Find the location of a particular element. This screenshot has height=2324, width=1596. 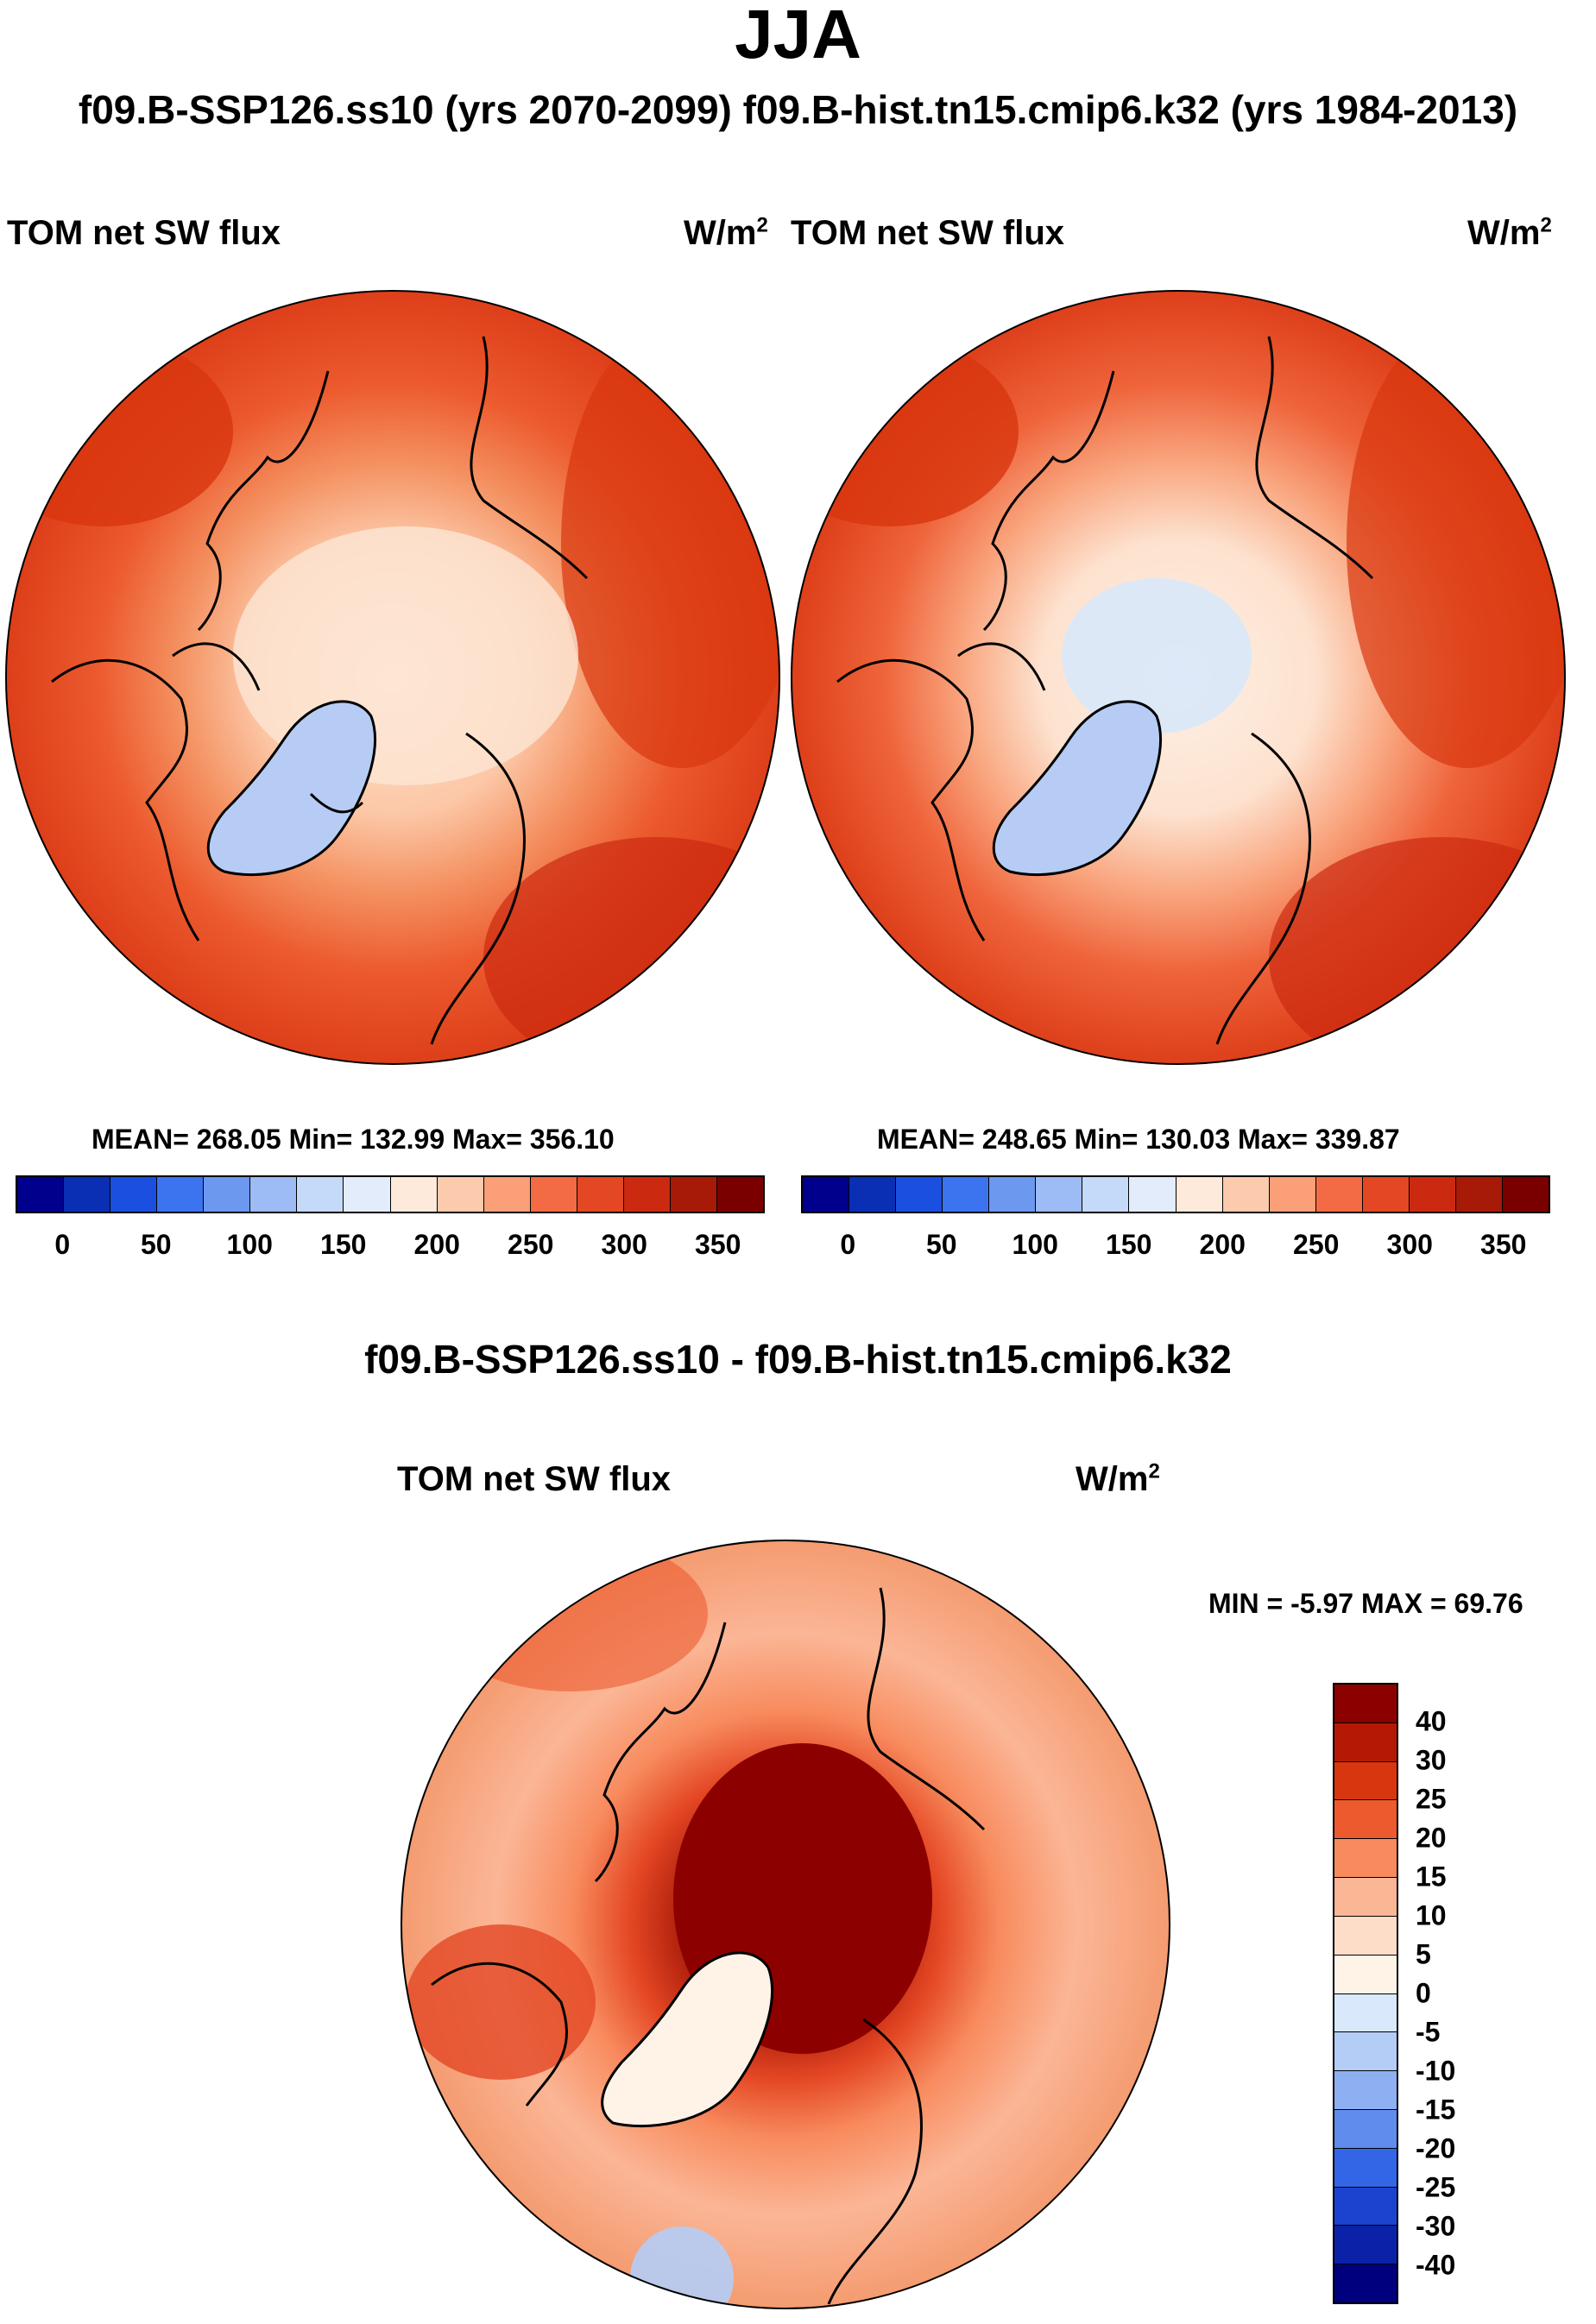

figure-title: JJA is located at coordinates (798, 36).